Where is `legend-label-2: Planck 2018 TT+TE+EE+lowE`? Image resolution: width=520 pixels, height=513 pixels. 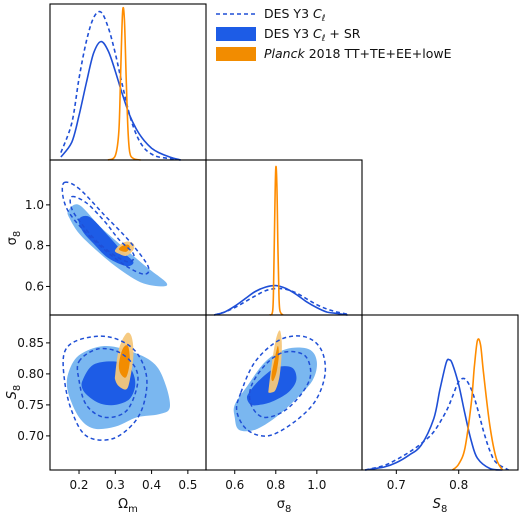 legend-label-2: Planck 2018 TT+TE+EE+lowE is located at coordinates (358, 53).